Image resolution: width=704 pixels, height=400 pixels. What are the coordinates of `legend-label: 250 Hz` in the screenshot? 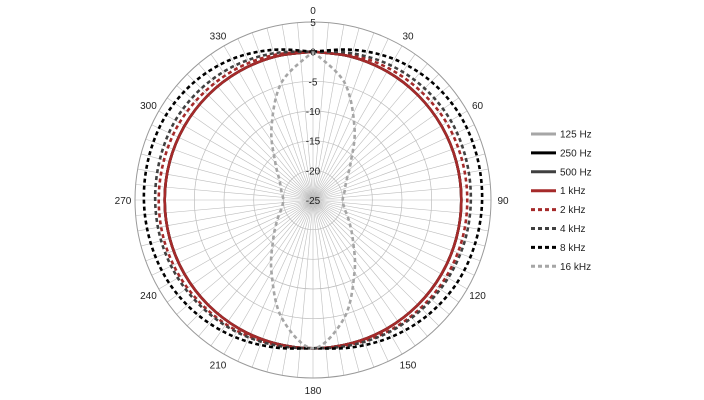 It's located at (576, 153).